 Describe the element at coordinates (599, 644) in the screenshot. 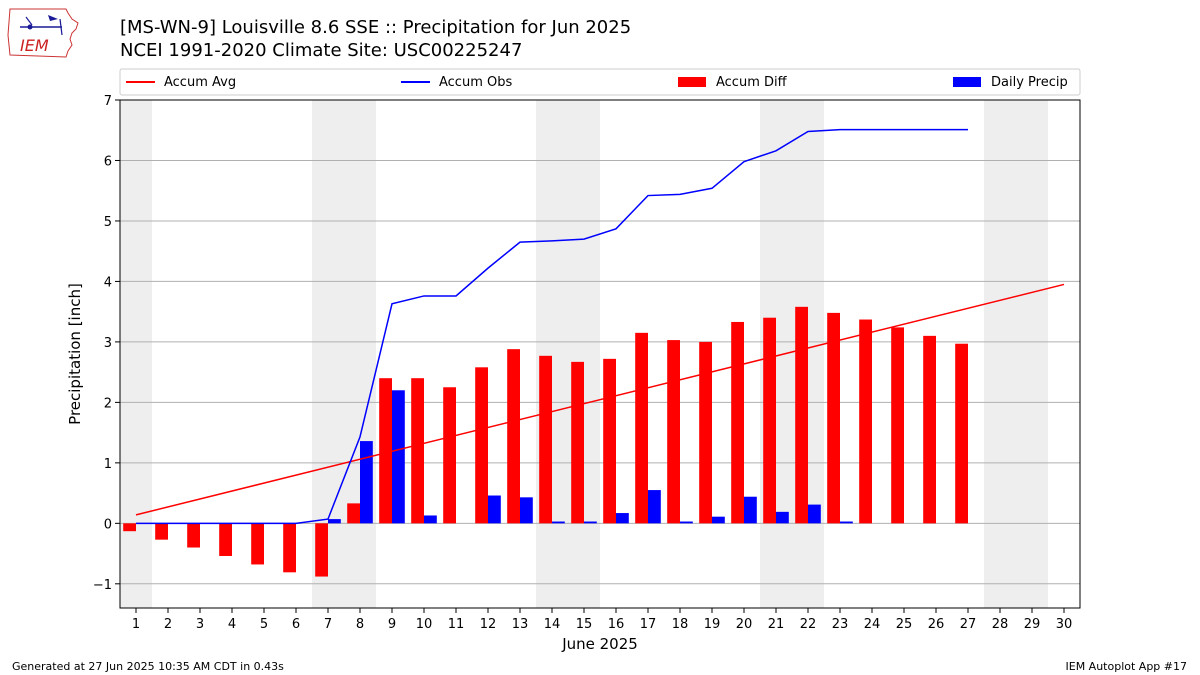

I see `x-axis-label: June 2025` at that location.